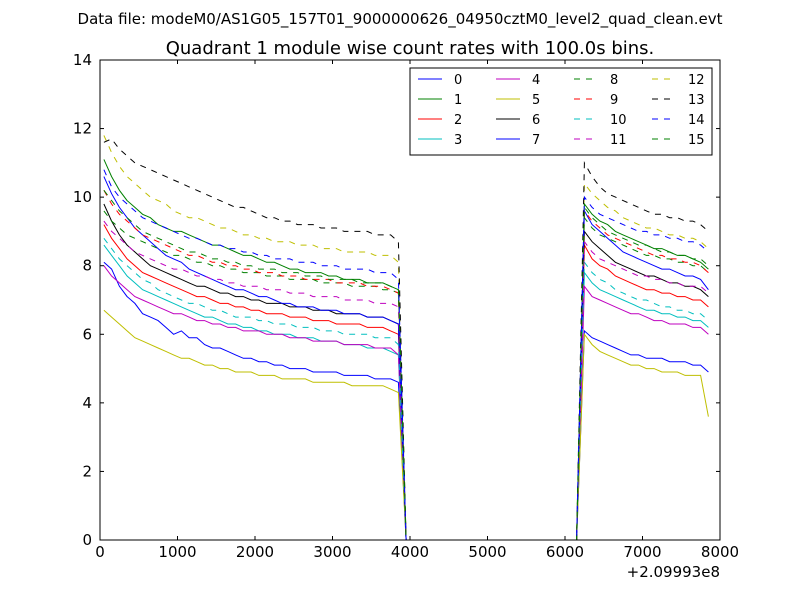  What do you see at coordinates (332, 552) in the screenshot?
I see `x-tick-label: 3000` at bounding box center [332, 552].